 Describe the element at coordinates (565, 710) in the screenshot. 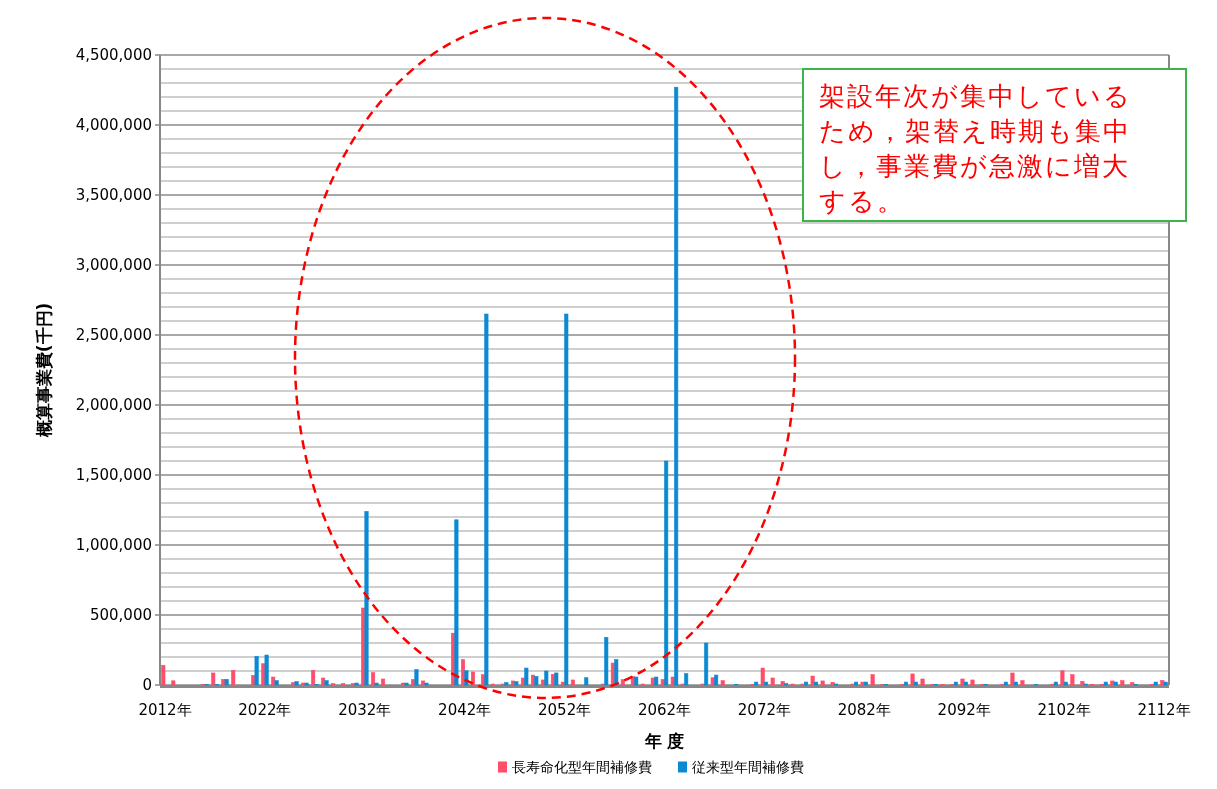

I see `x-tick-label: 2052年` at that location.